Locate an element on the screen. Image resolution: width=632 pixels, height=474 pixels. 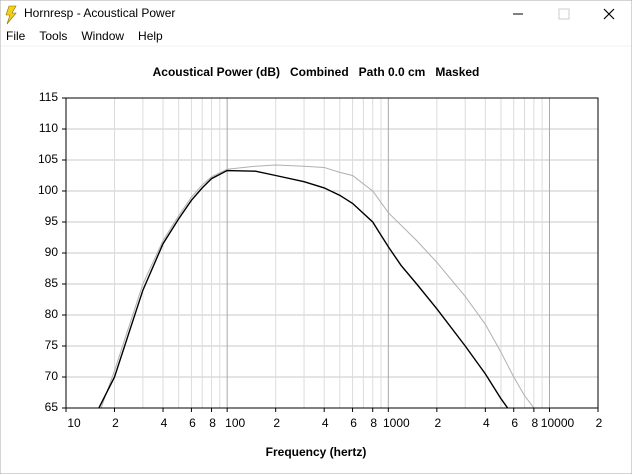
close-button is located at coordinates (609, 14).